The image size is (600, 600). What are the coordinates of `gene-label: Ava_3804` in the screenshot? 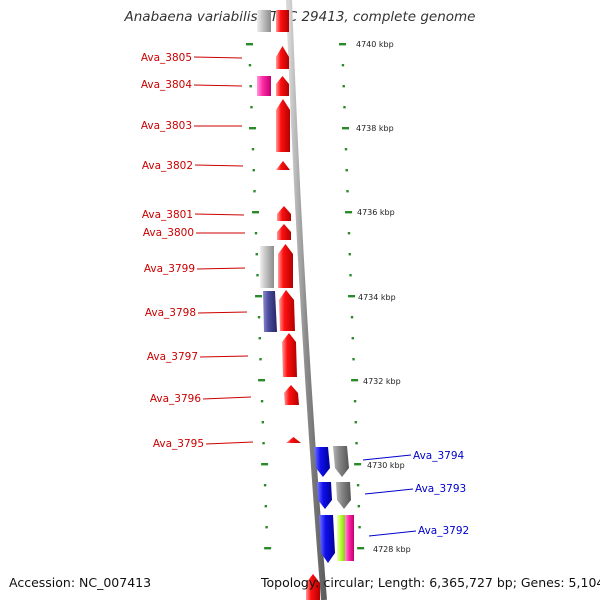 It's located at (167, 85).